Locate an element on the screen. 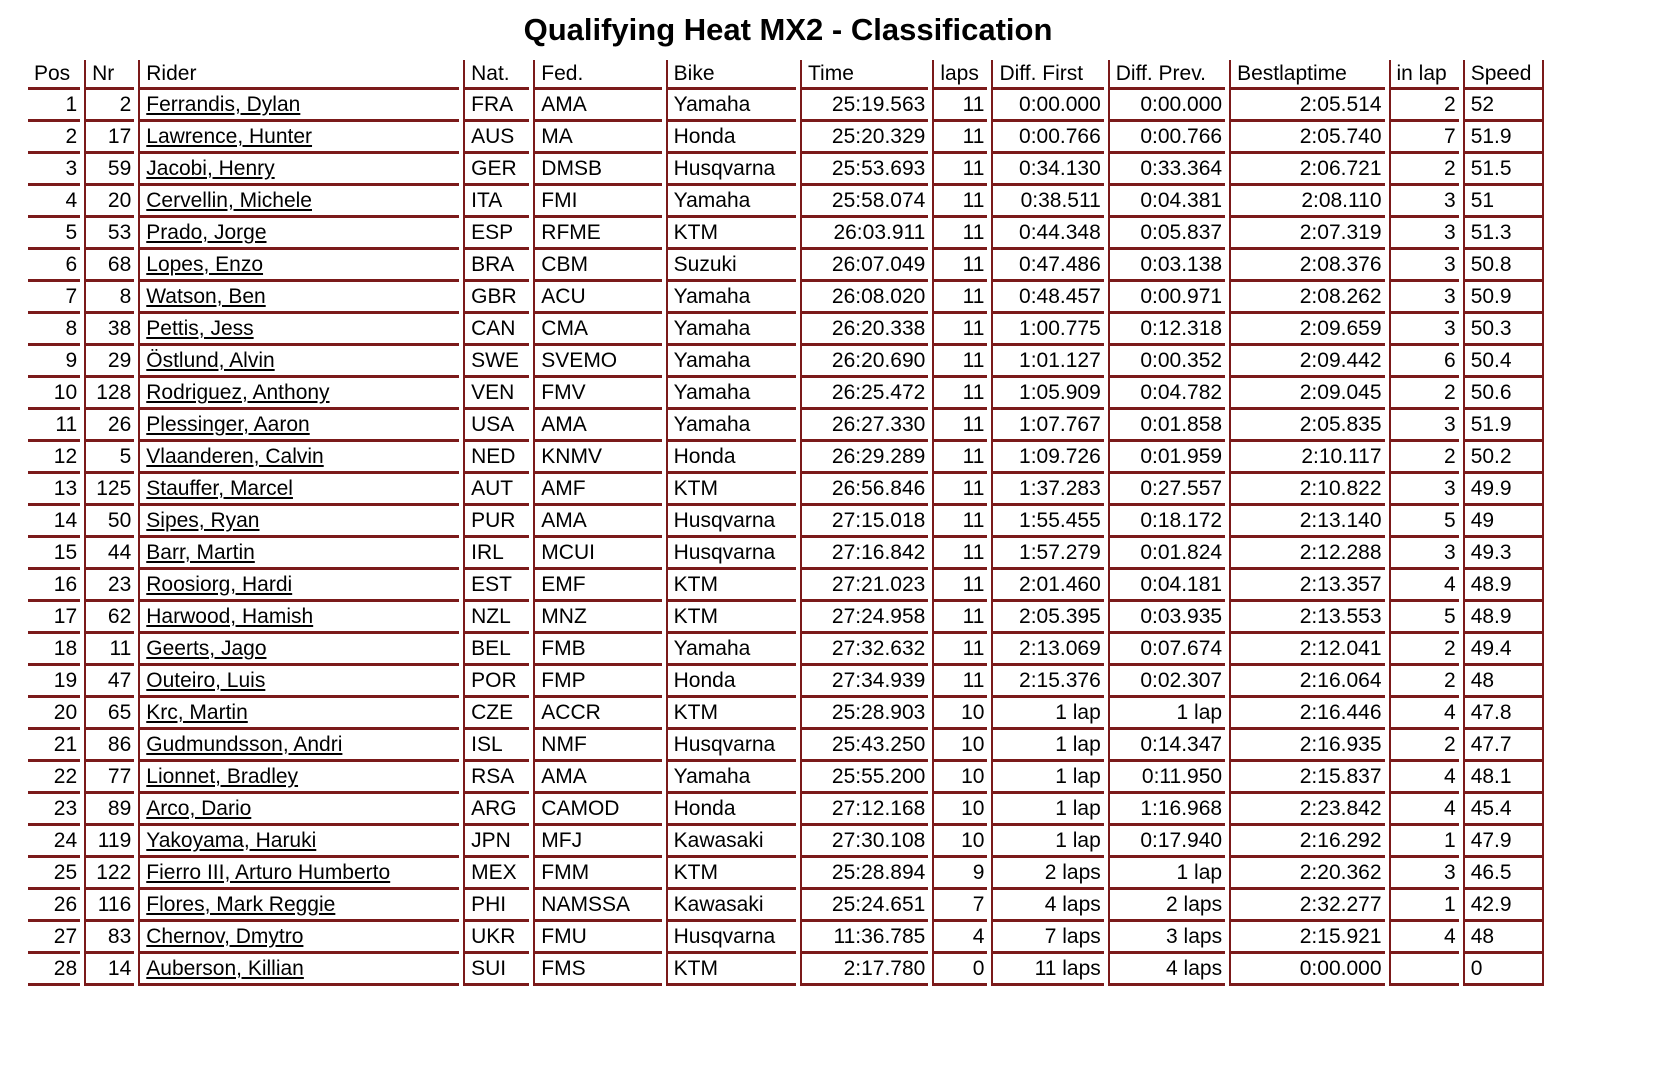  cell-in_lap: 2 is located at coordinates (1423, 746).